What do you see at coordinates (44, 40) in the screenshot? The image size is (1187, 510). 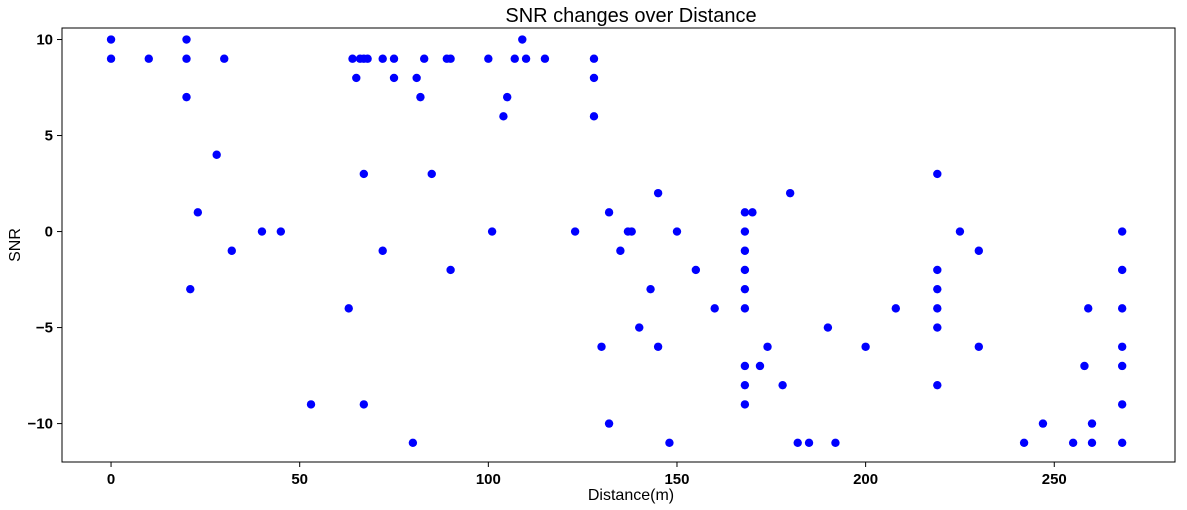 I see `y-tick-label: 10` at bounding box center [44, 40].